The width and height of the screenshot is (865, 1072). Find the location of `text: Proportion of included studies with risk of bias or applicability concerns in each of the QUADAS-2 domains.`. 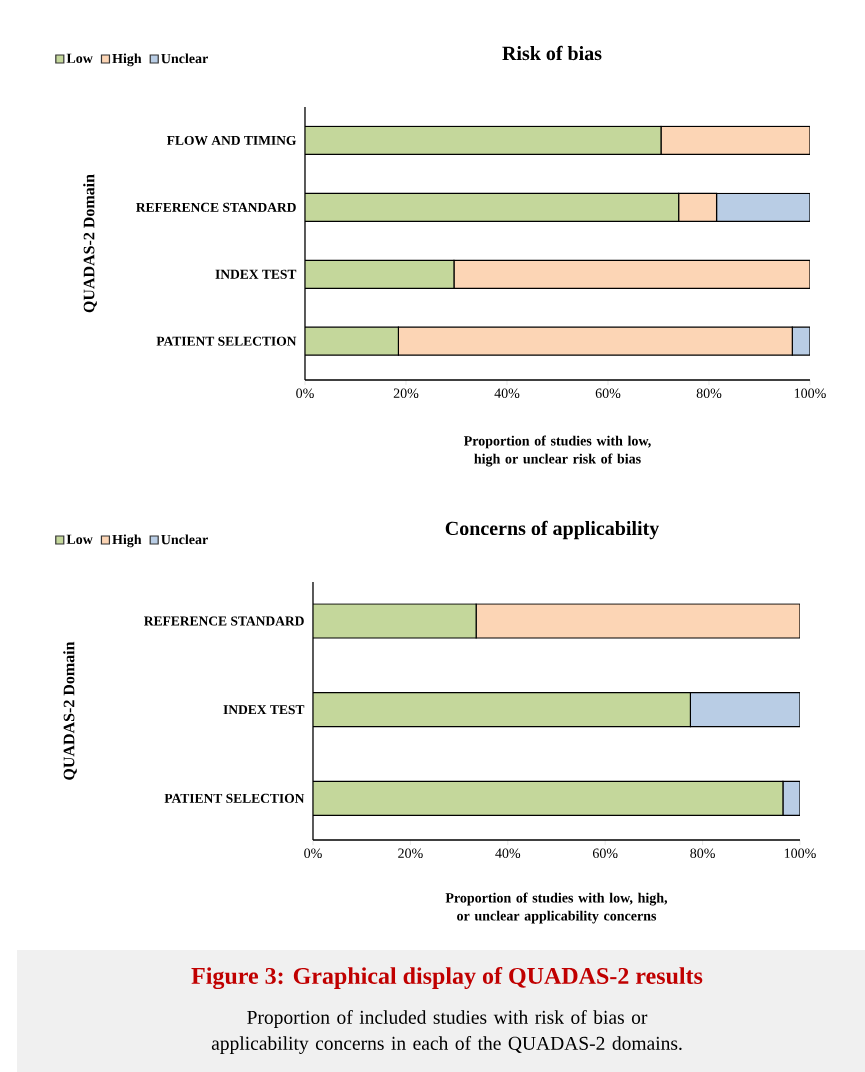

text: Proportion of included studies with risk of bias or applicability concerns in each of the QUADAS-2 domains. is located at coordinates (446, 1032).